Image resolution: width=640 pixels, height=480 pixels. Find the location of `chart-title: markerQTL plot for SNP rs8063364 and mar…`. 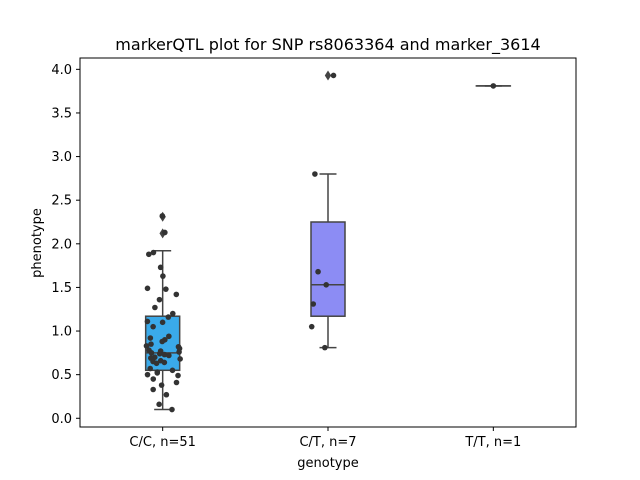

chart-title: markerQTL plot for SNP rs8063364 and mar… is located at coordinates (327, 45).